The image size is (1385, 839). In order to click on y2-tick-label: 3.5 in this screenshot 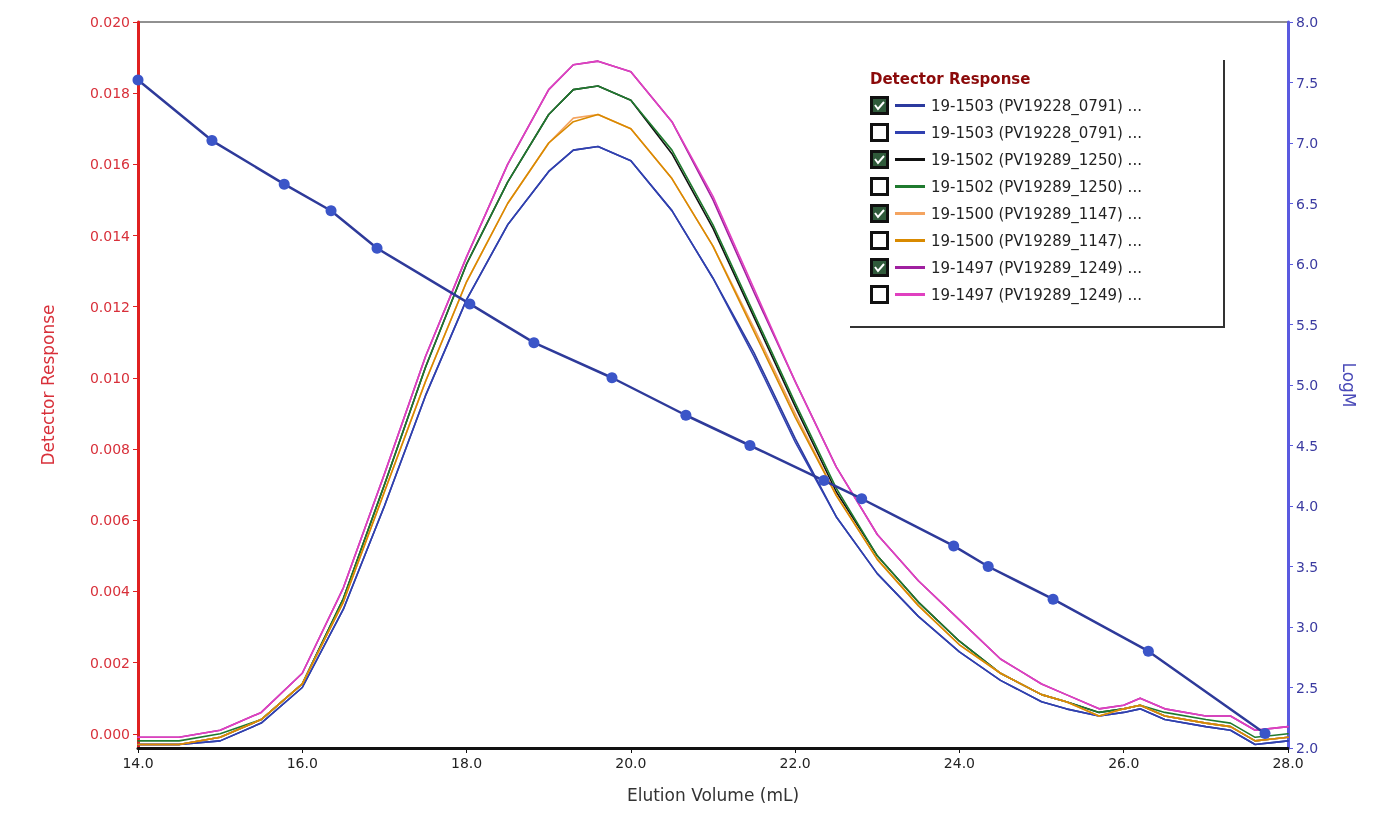, I will do `click(1307, 566)`.